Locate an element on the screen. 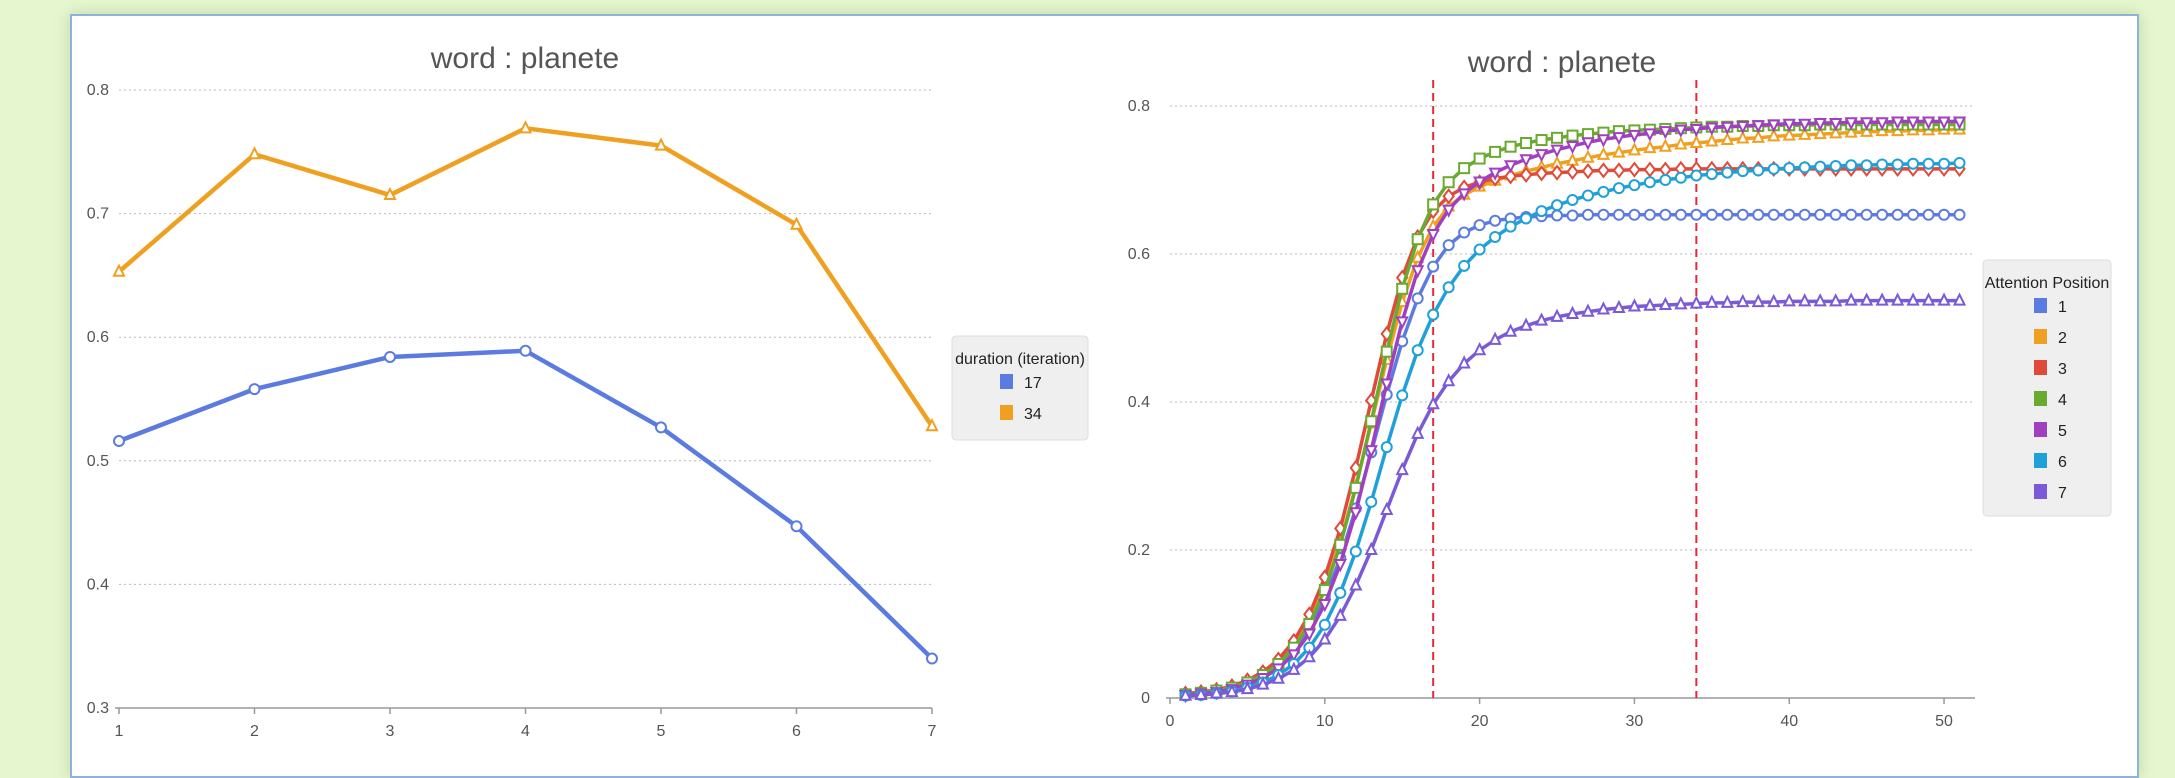 This screenshot has height=778, width=2175. legend-box is located at coordinates (2047, 388).